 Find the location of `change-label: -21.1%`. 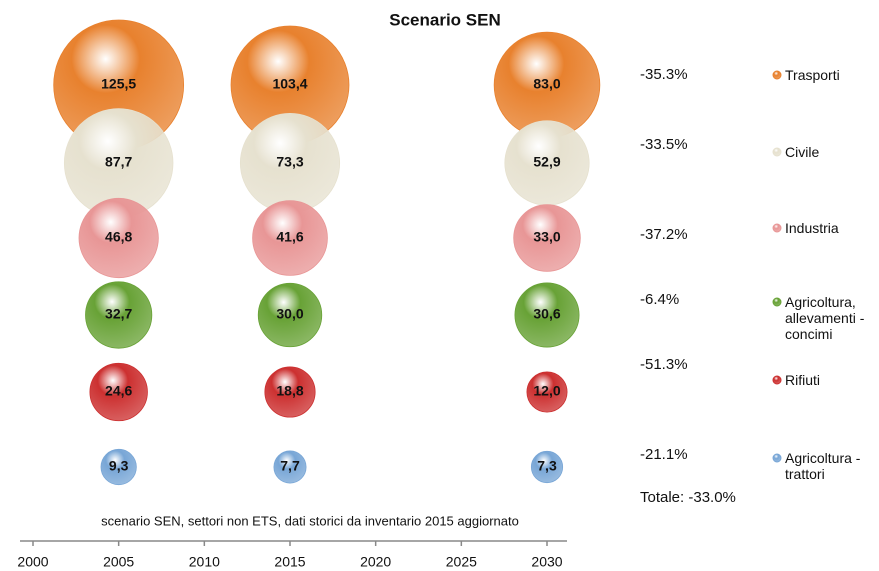

change-label: -21.1% is located at coordinates (664, 454).